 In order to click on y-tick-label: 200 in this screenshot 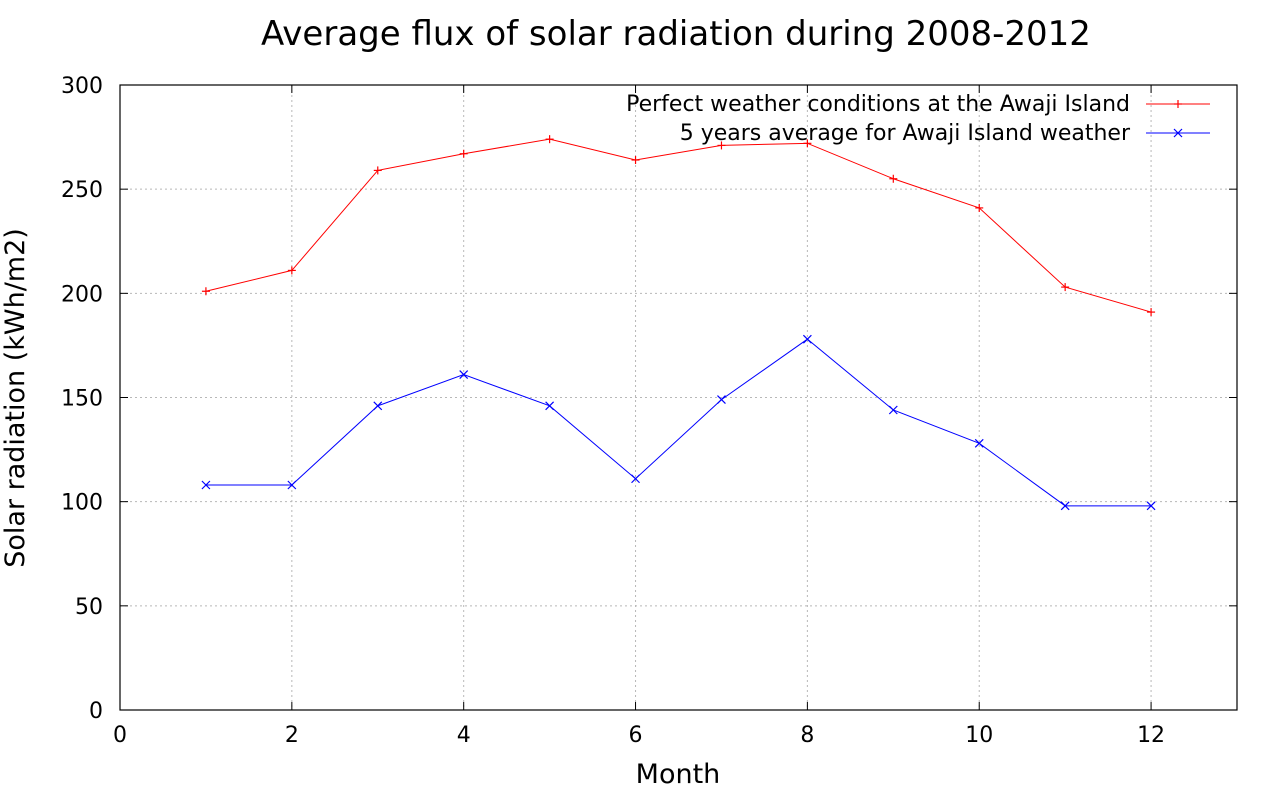, I will do `click(82, 294)`.